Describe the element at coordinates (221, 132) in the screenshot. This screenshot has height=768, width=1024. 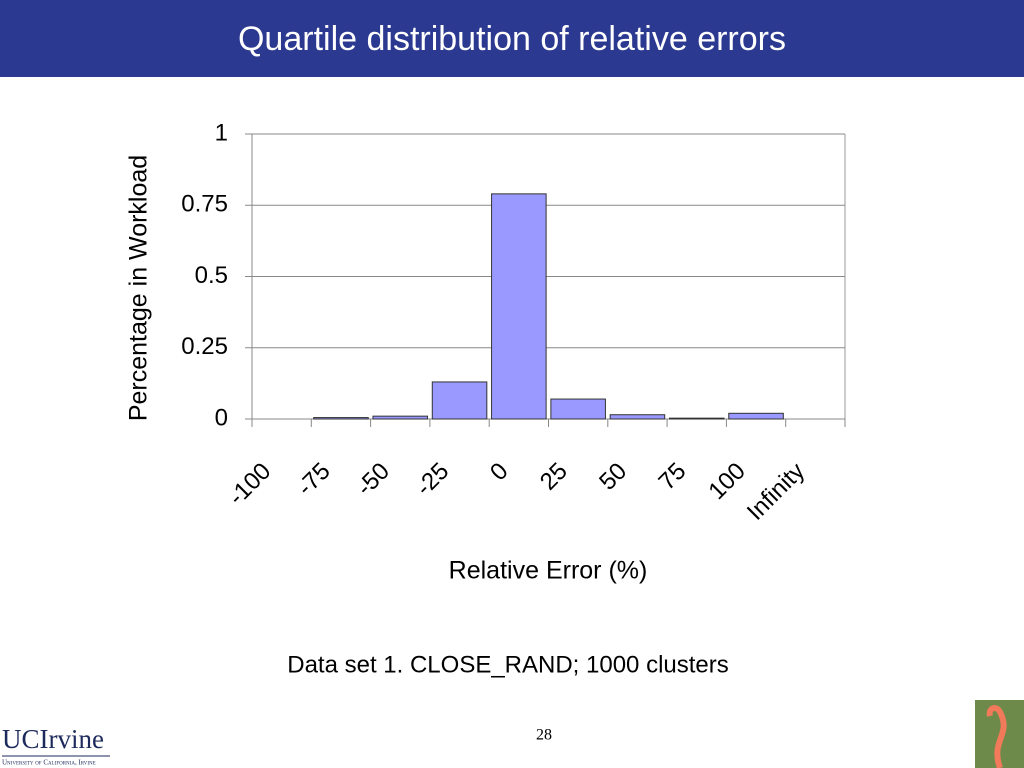
I see `y-tick-label: 1` at that location.